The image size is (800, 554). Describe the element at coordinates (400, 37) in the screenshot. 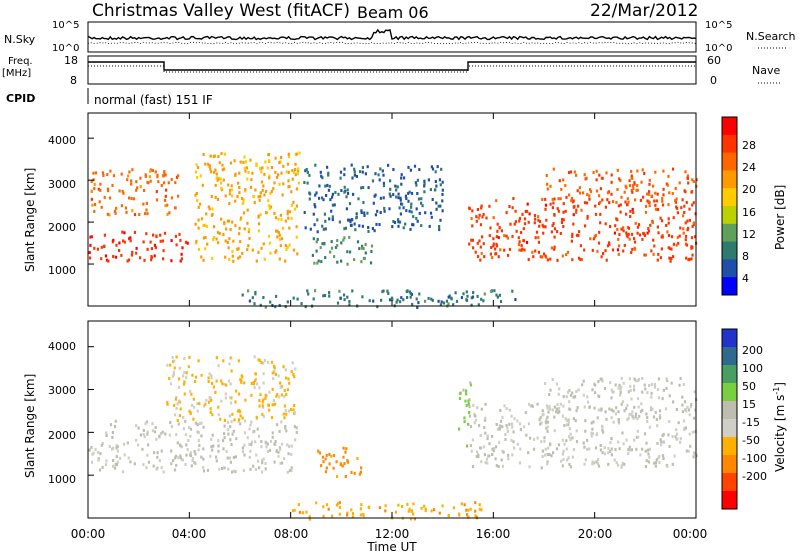

I see `noise-panel: N.Sky 10^5 10^0 10^5 10^0 N.Search` at that location.